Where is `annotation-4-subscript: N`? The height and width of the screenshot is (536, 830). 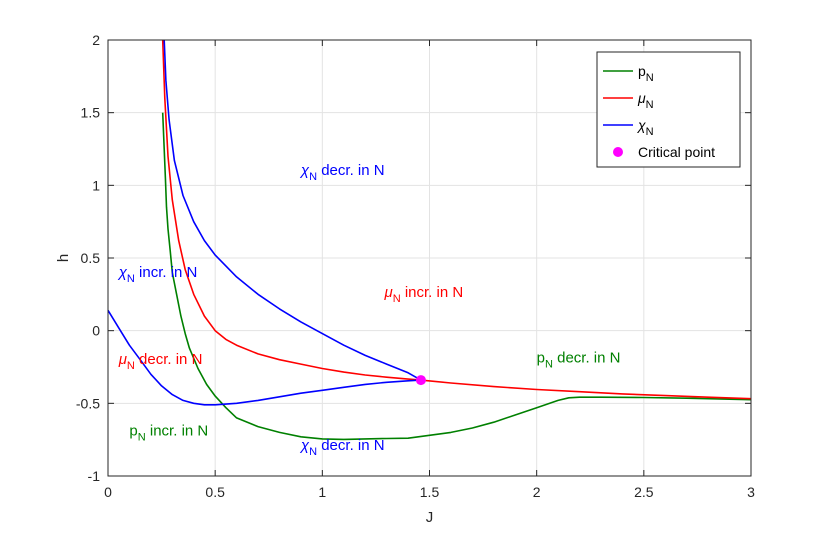 annotation-4-subscript: N is located at coordinates (549, 365).